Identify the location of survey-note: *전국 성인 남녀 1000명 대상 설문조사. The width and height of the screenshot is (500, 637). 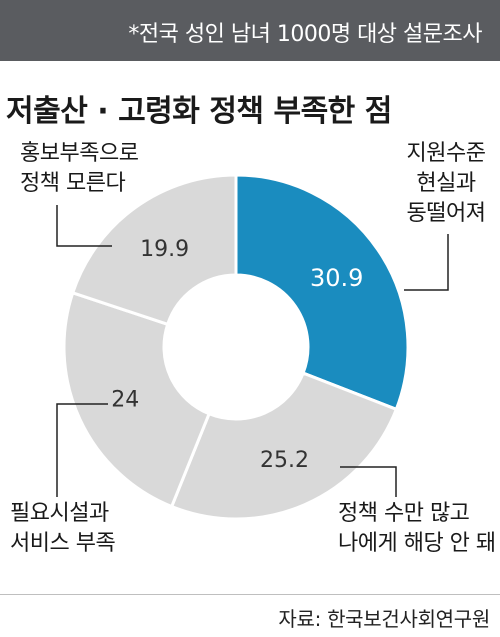
(305, 34).